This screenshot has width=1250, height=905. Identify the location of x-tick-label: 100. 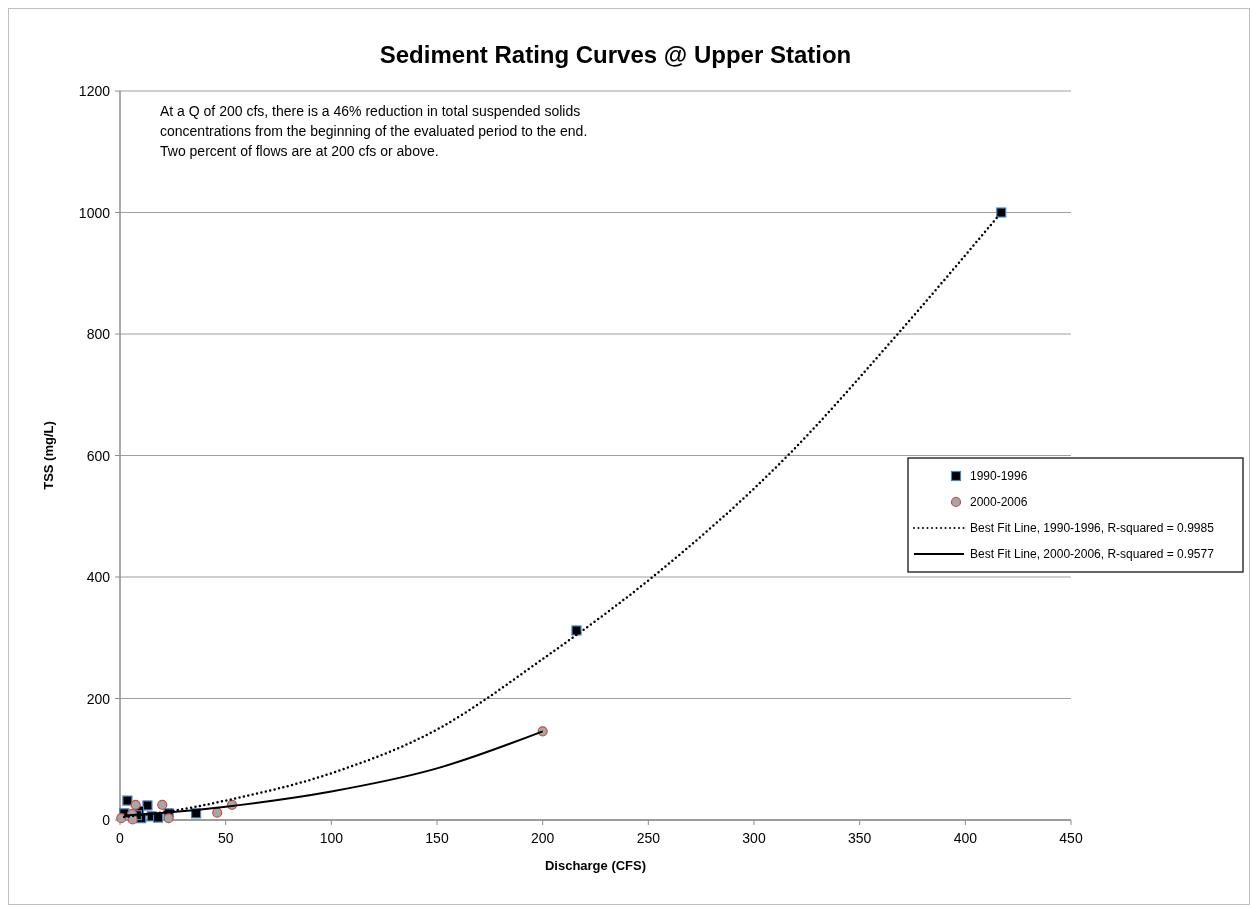
(331, 838).